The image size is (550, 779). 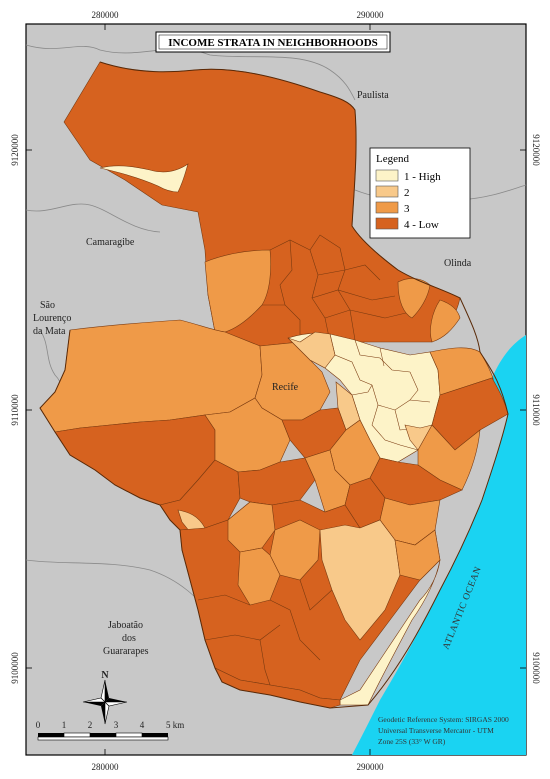 What do you see at coordinates (371, 767) in the screenshot?
I see `coord-bottom-2: 290000` at bounding box center [371, 767].